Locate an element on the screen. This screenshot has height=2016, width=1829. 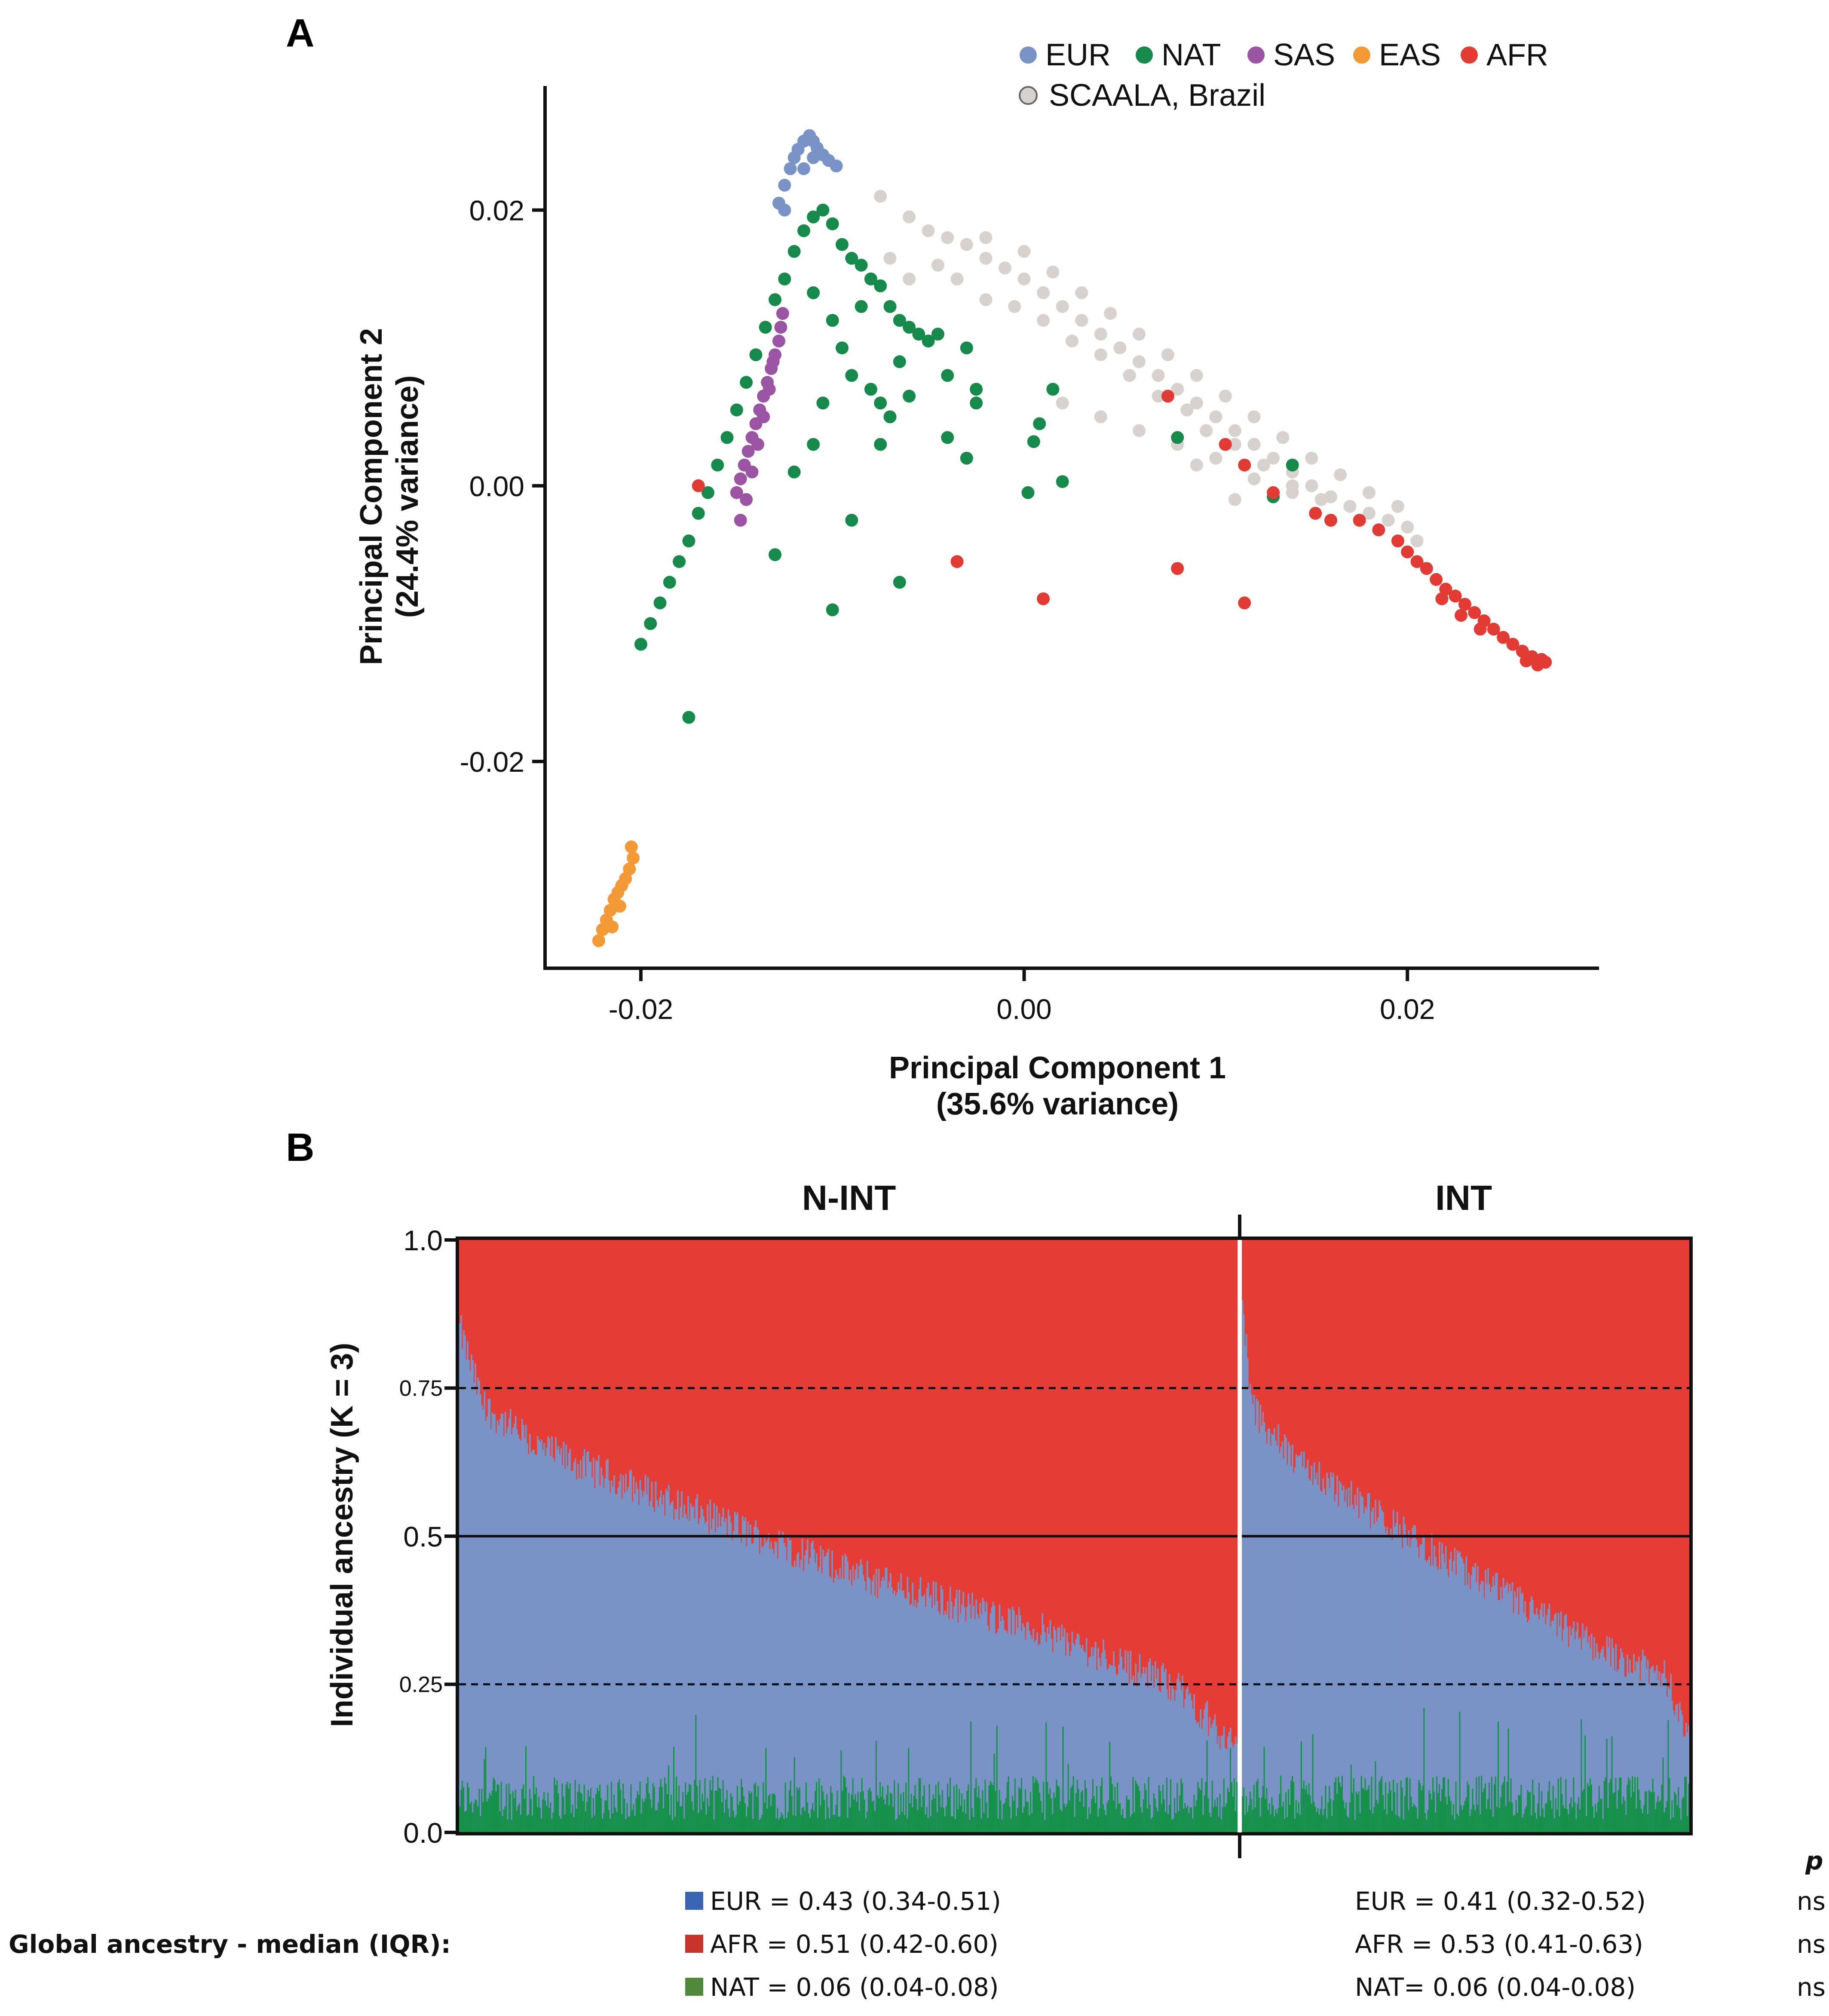
swatch-nat is located at coordinates (694, 1987).